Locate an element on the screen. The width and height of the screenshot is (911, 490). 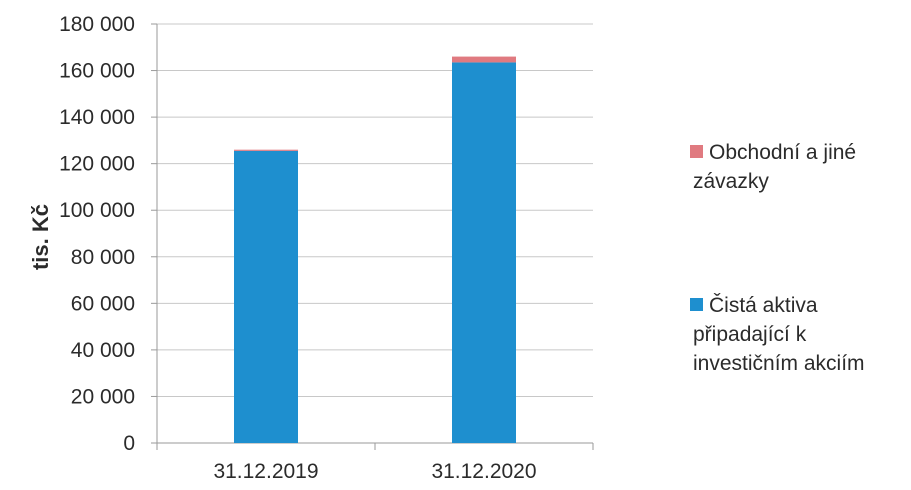
legend-label: Obchodní a jiné is located at coordinates (782, 152).